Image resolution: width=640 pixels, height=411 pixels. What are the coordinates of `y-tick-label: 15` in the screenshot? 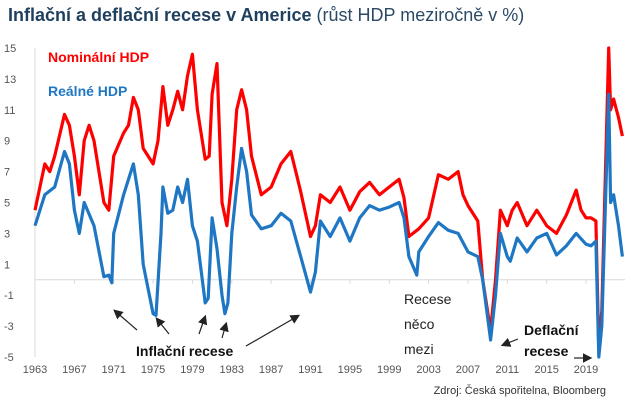 It's located at (10, 49).